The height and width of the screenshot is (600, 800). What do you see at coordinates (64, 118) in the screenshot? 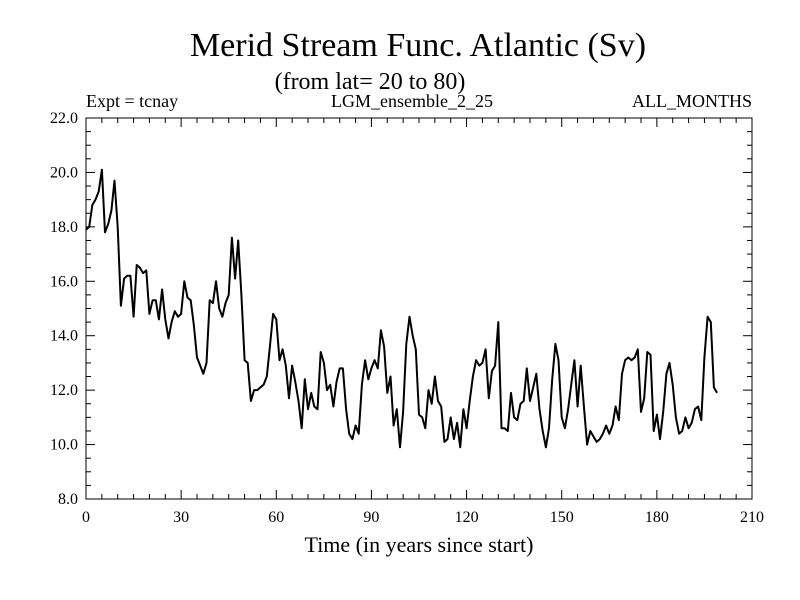
I see `y-tick-label: 22.0` at bounding box center [64, 118].